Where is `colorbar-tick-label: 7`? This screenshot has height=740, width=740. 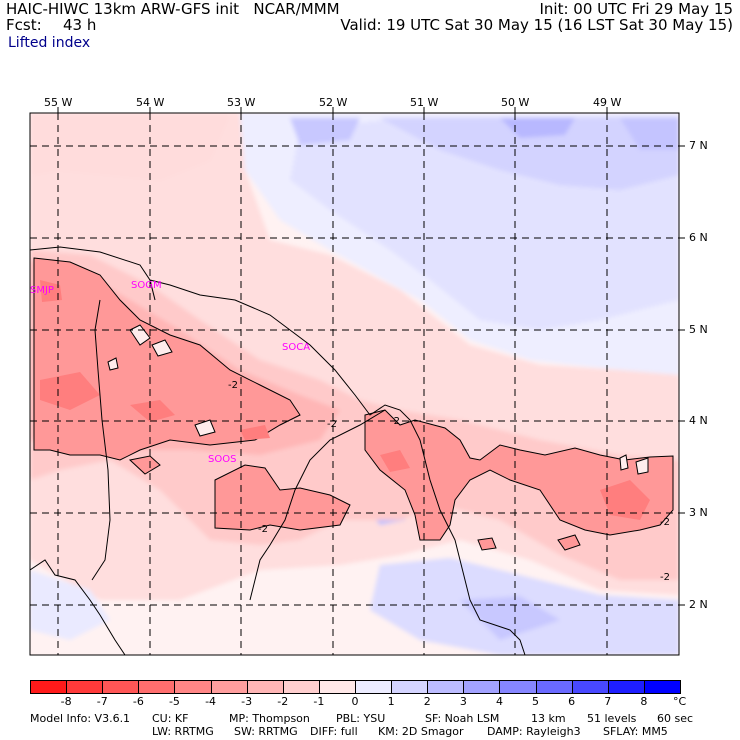 colorbar-tick-label: 7 is located at coordinates (608, 701).